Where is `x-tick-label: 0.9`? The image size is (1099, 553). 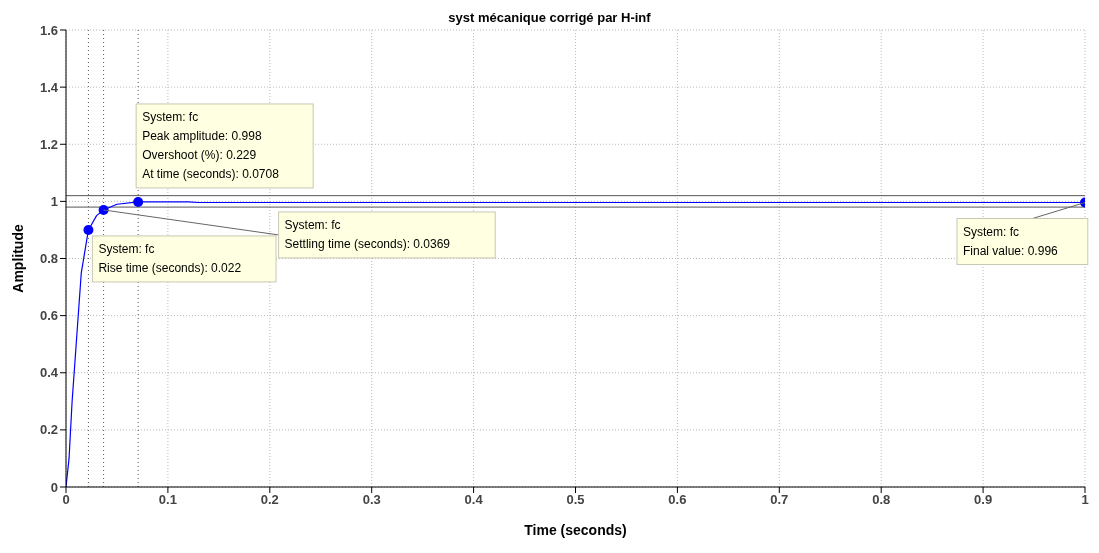 x-tick-label: 0.9 is located at coordinates (983, 500).